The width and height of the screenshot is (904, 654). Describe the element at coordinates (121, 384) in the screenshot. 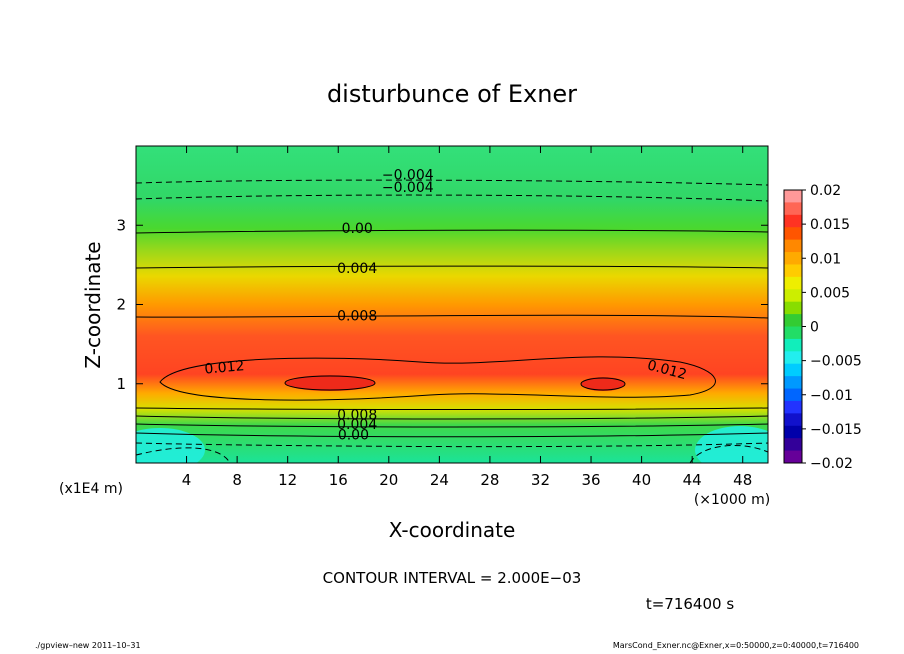

I see `y-tick-label: 1` at that location.